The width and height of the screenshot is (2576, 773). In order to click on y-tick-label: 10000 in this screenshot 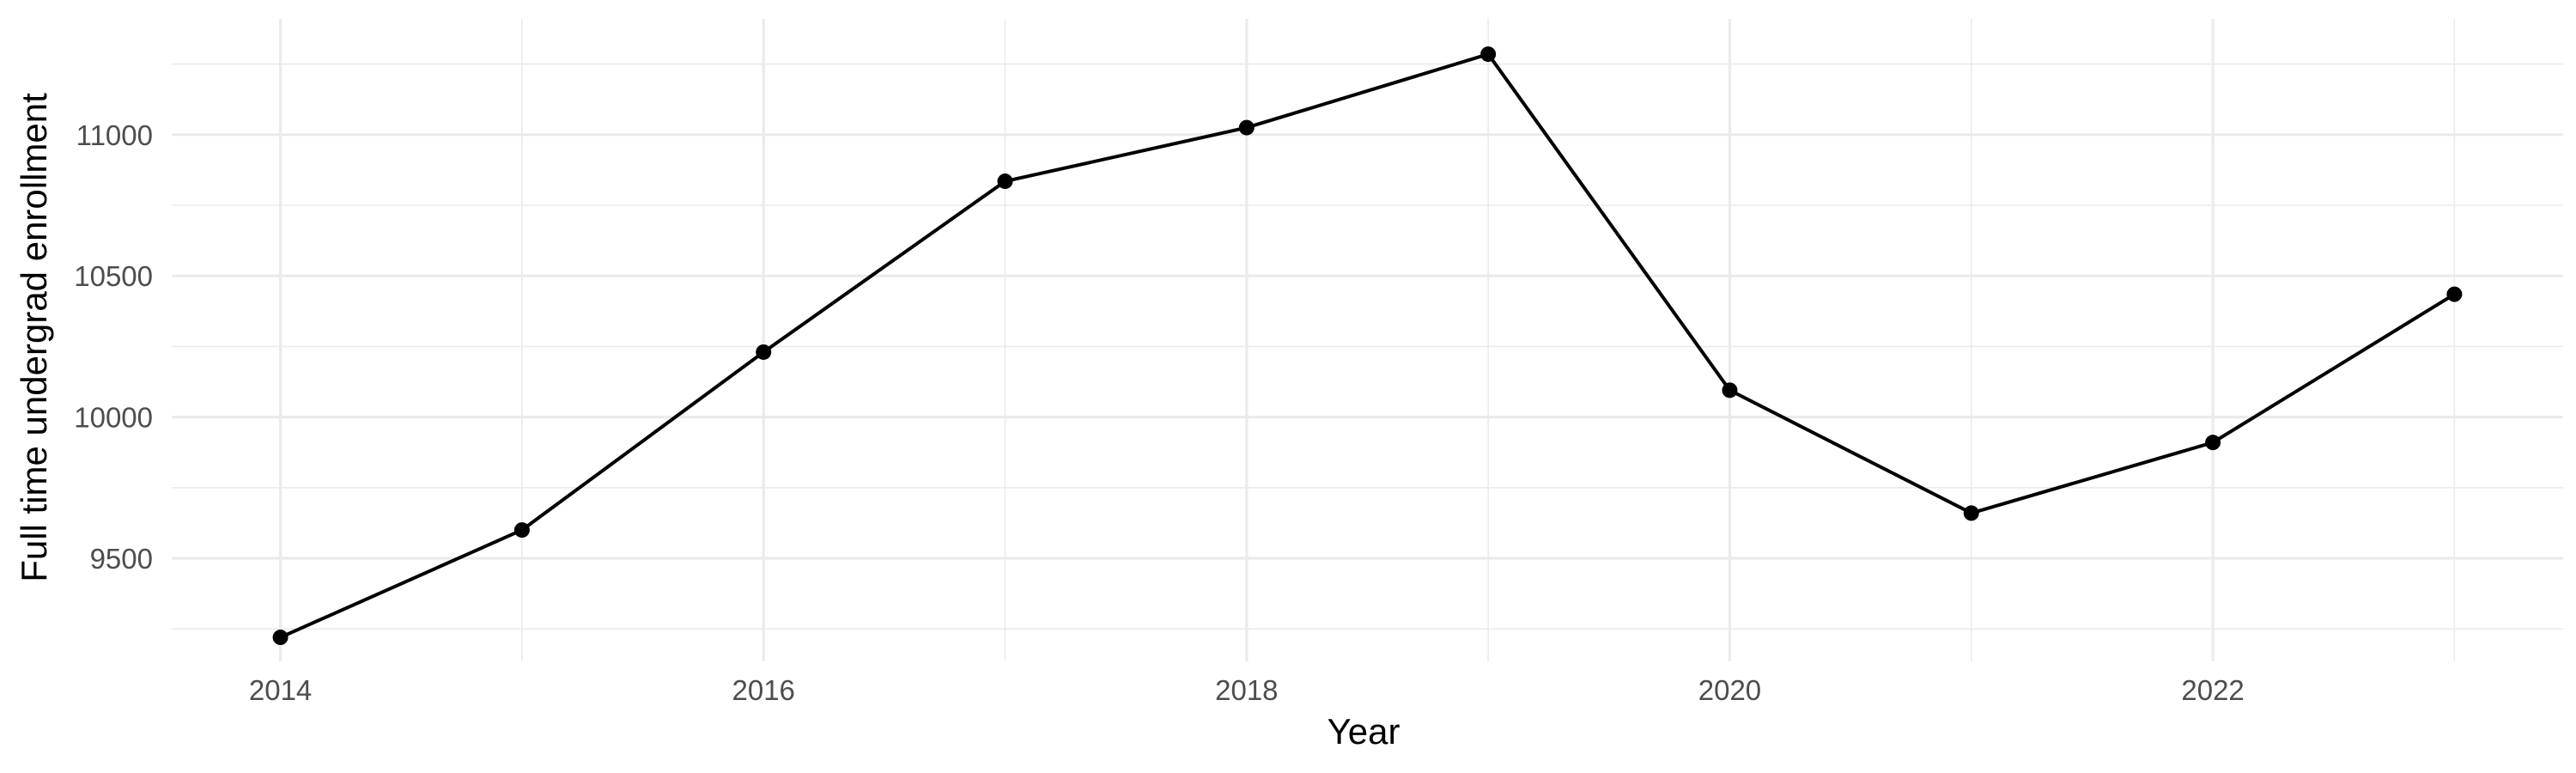, I will do `click(113, 418)`.